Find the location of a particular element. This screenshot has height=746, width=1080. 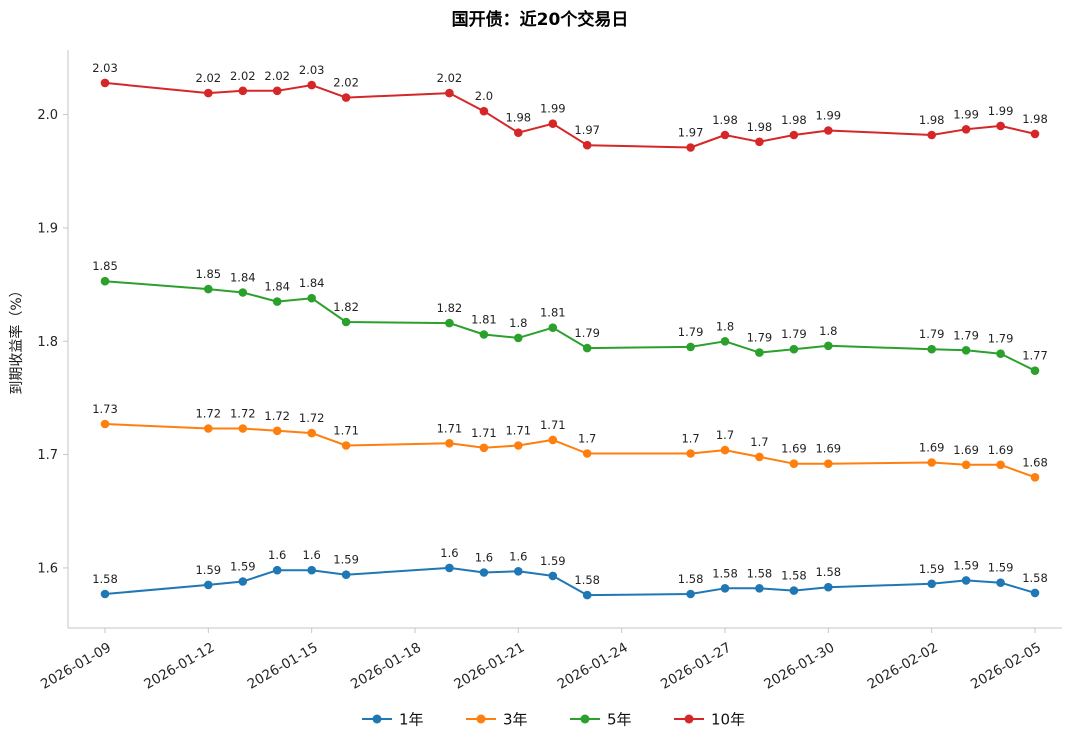

chart-title: 国开债：近20个交易日 is located at coordinates (540, 19).